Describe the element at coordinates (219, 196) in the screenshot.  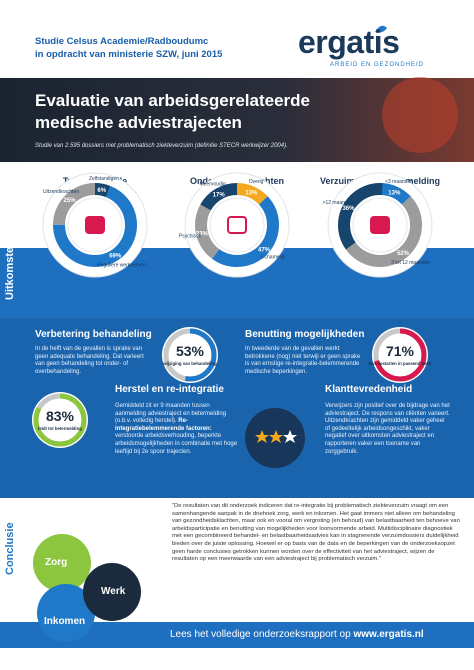
I see `segment-label: 17%` at that location.